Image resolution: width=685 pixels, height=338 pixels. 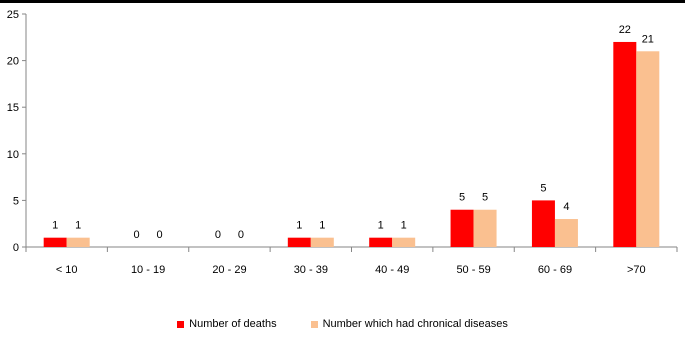 What do you see at coordinates (229, 270) in the screenshot?
I see `x-tick-label: 20 - 29` at bounding box center [229, 270].